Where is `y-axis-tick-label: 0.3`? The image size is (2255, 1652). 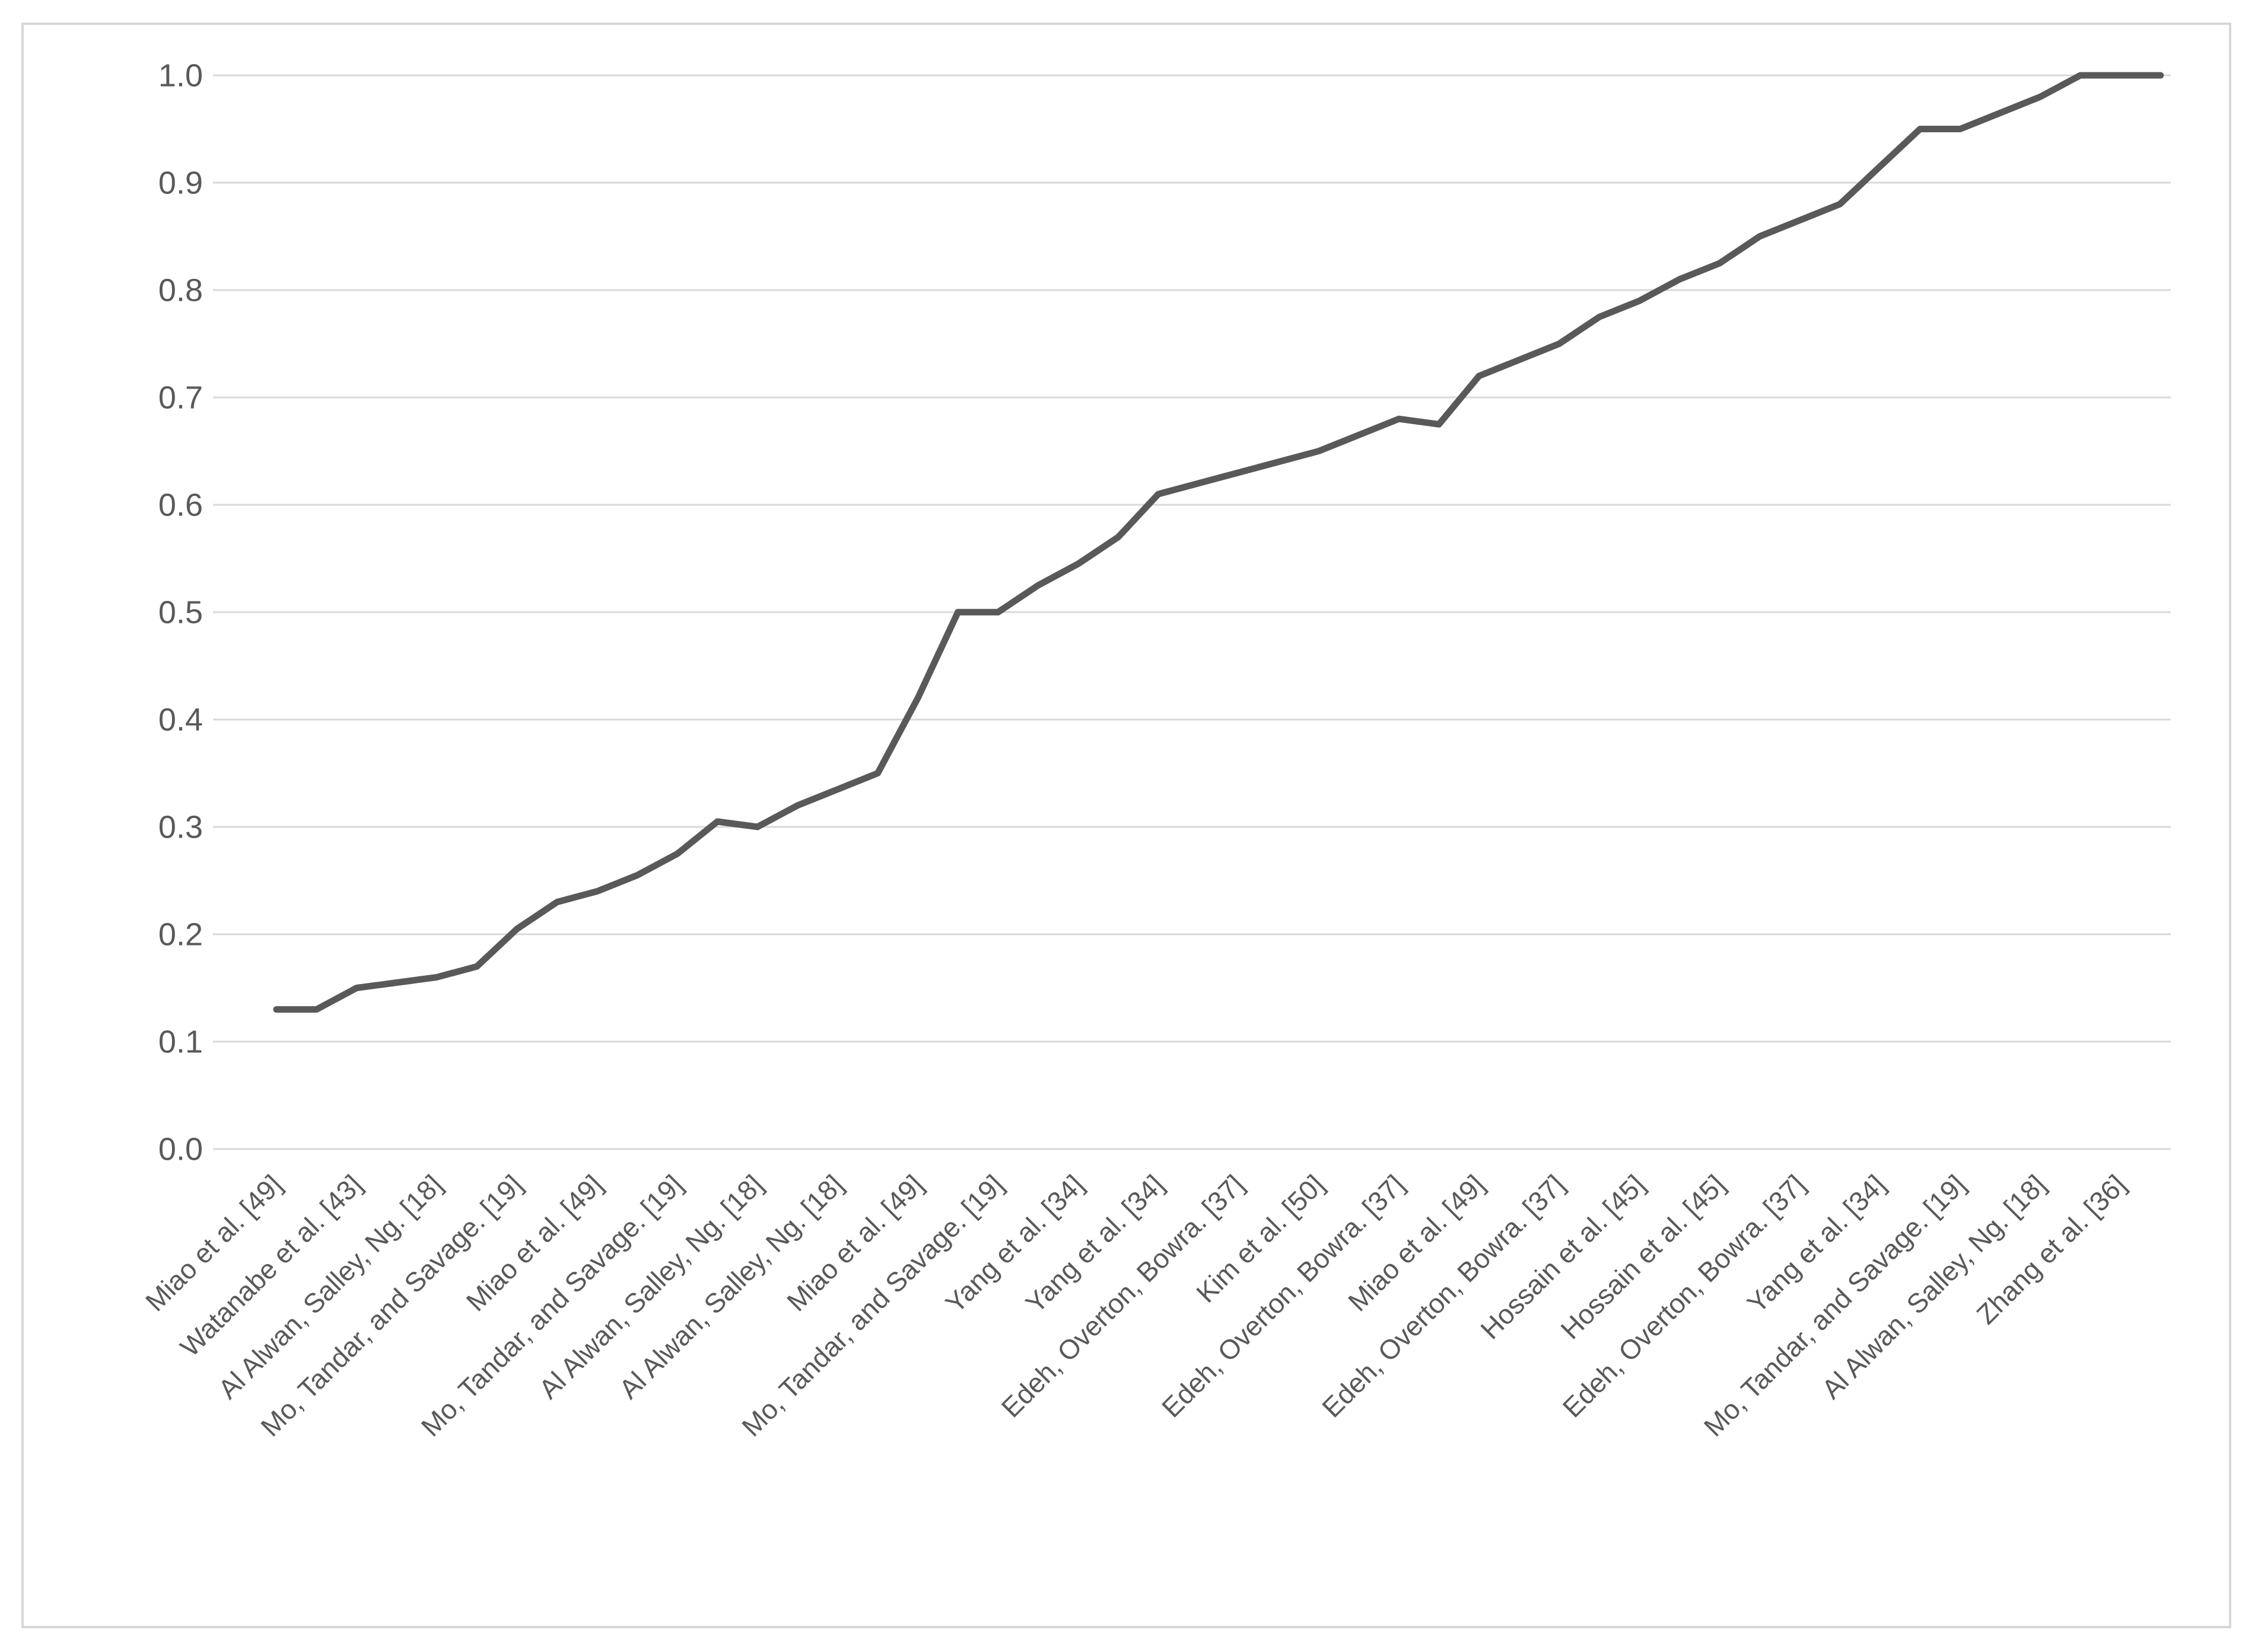
y-axis-tick-label: 0.3 is located at coordinates (180, 827).